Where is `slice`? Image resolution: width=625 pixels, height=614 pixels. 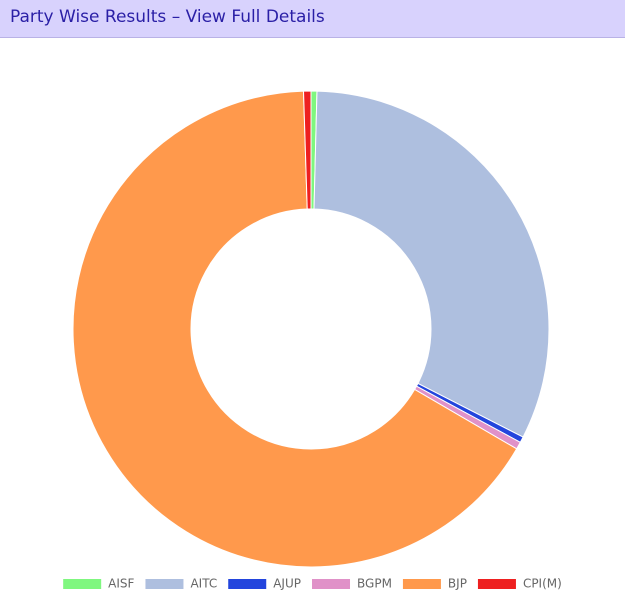
slice is located at coordinates (307, 150).